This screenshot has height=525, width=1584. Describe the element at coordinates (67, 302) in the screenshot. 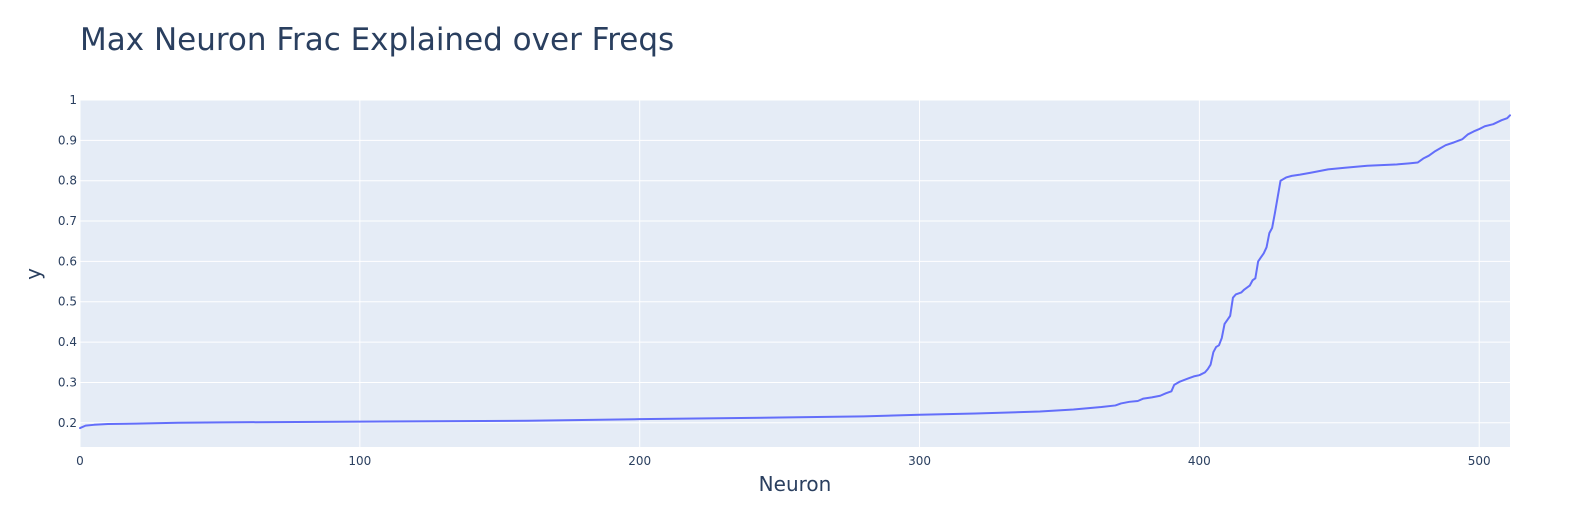

I see `y-tick-label-0-5: 0.5` at that location.